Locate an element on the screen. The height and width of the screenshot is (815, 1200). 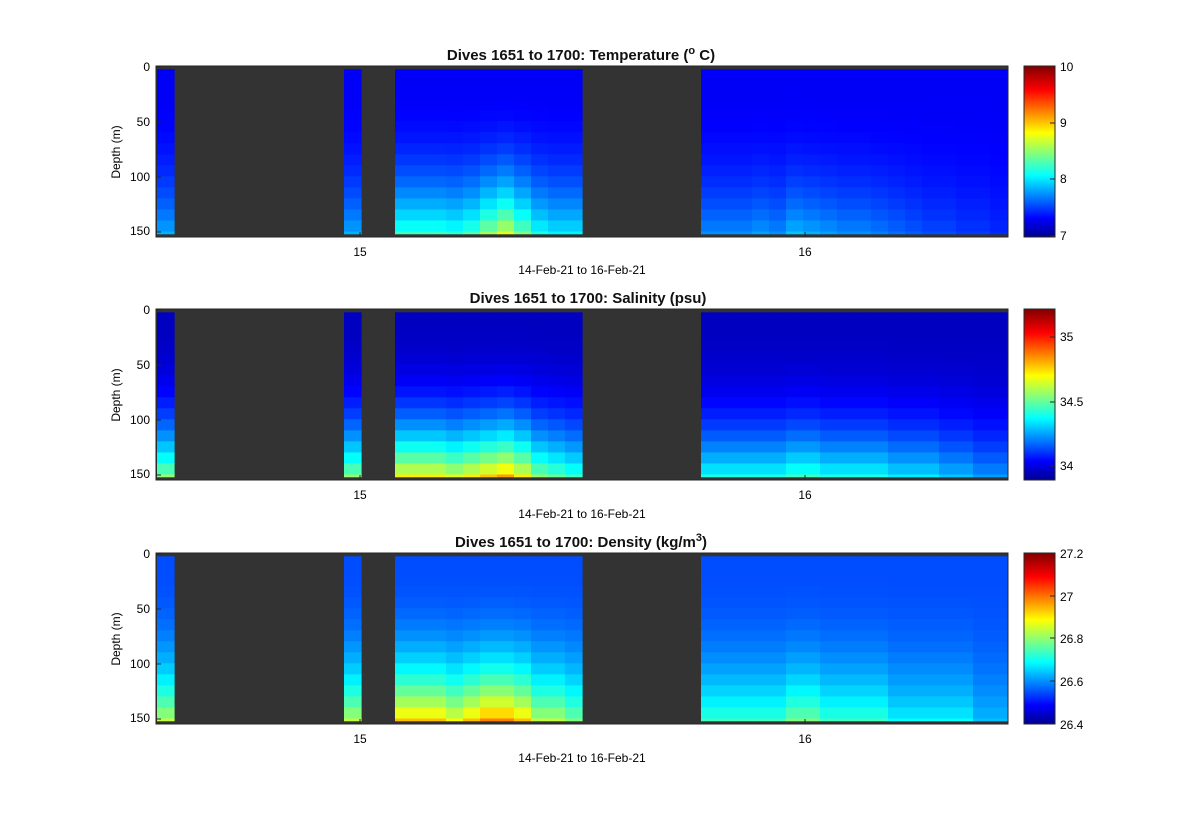
colorbar-gradient is located at coordinates (1039, 151).